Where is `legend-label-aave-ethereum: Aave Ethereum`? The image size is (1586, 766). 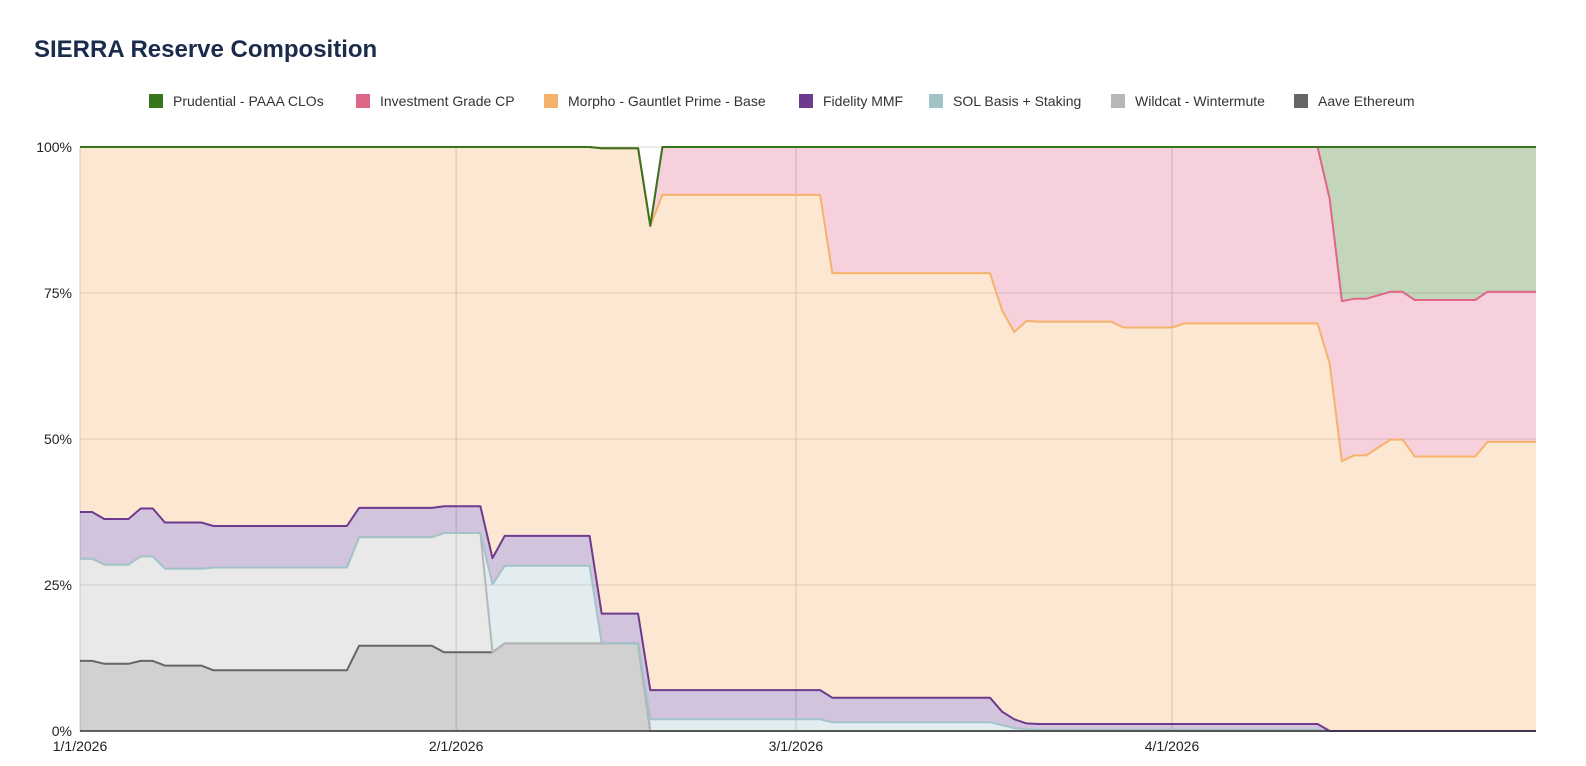 legend-label-aave-ethereum: Aave Ethereum is located at coordinates (1366, 101).